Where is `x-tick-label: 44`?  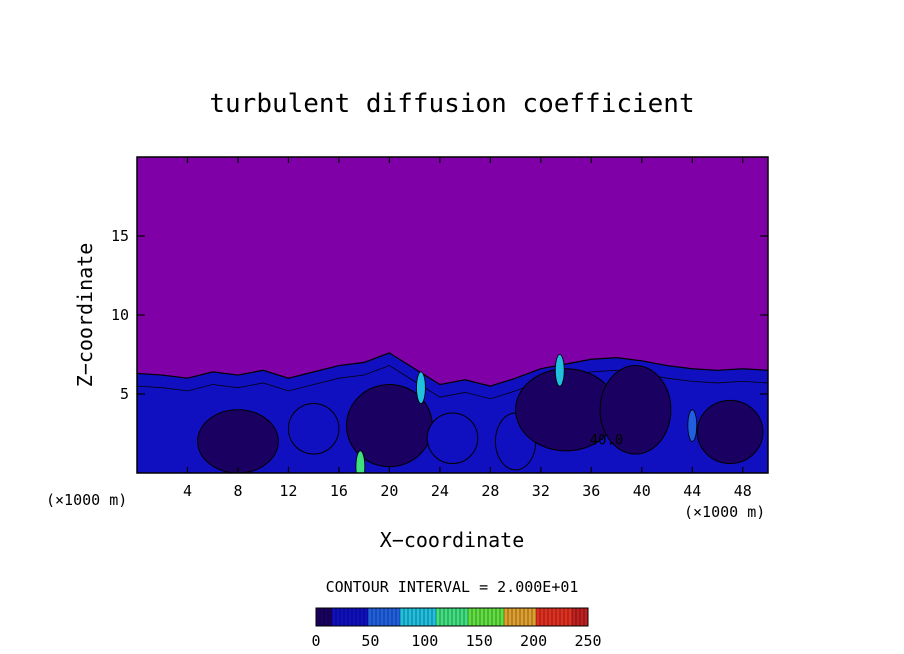 x-tick-label: 44 is located at coordinates (692, 491).